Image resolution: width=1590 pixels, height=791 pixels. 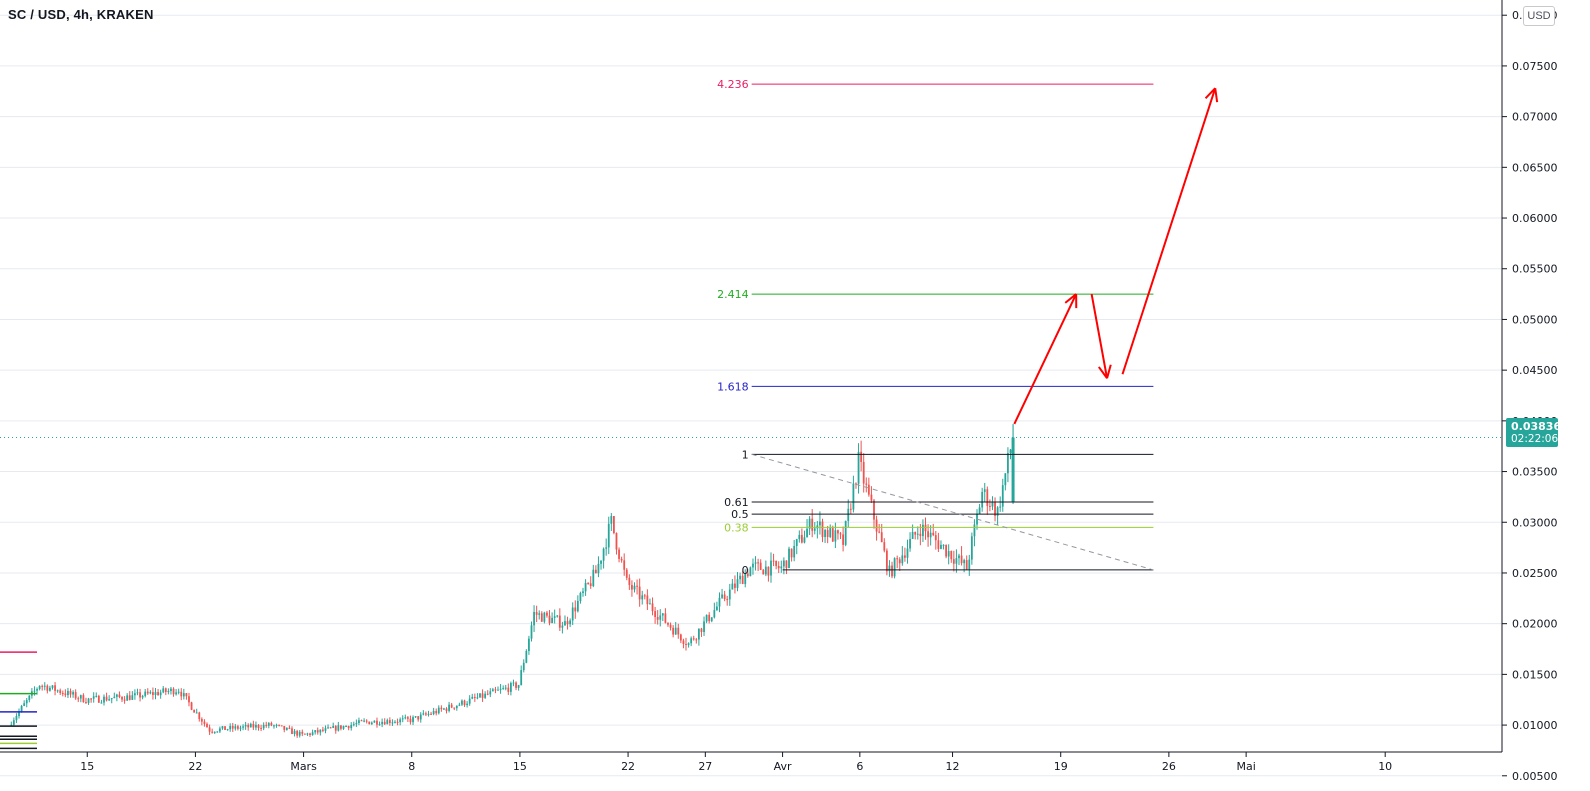 I want to click on y-tick-label: 0.02000, so click(x=1535, y=624).